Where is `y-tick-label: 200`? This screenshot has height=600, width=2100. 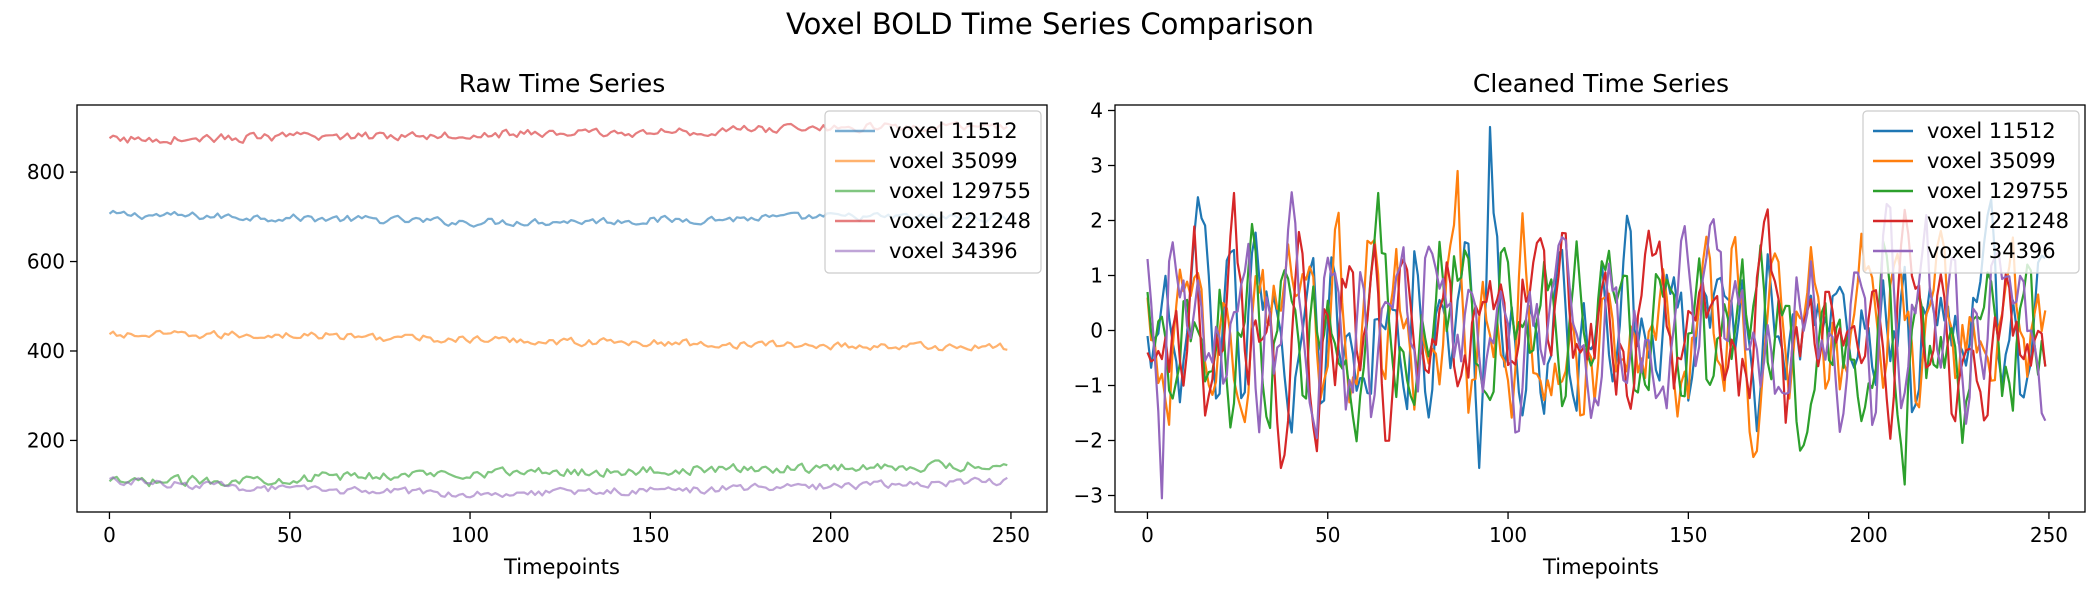
y-tick-label: 200 is located at coordinates (46, 440).